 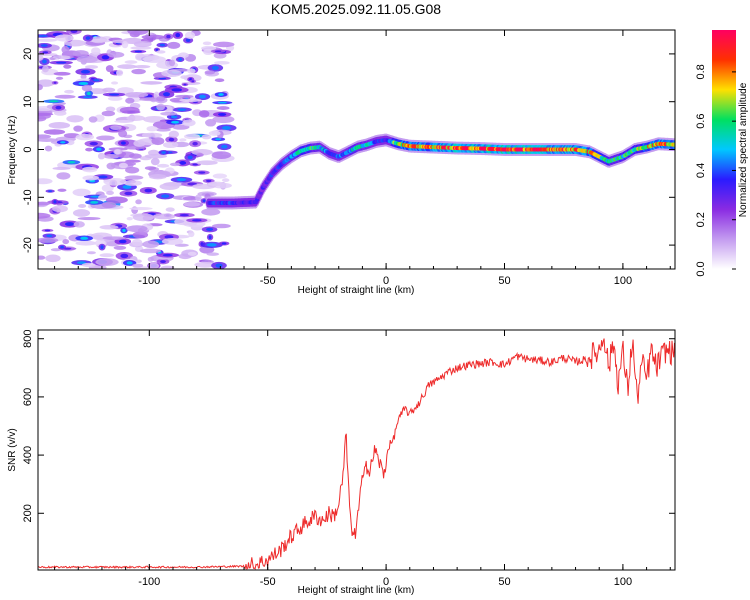 I want to click on y-tick-label: -20, so click(x=28, y=245).